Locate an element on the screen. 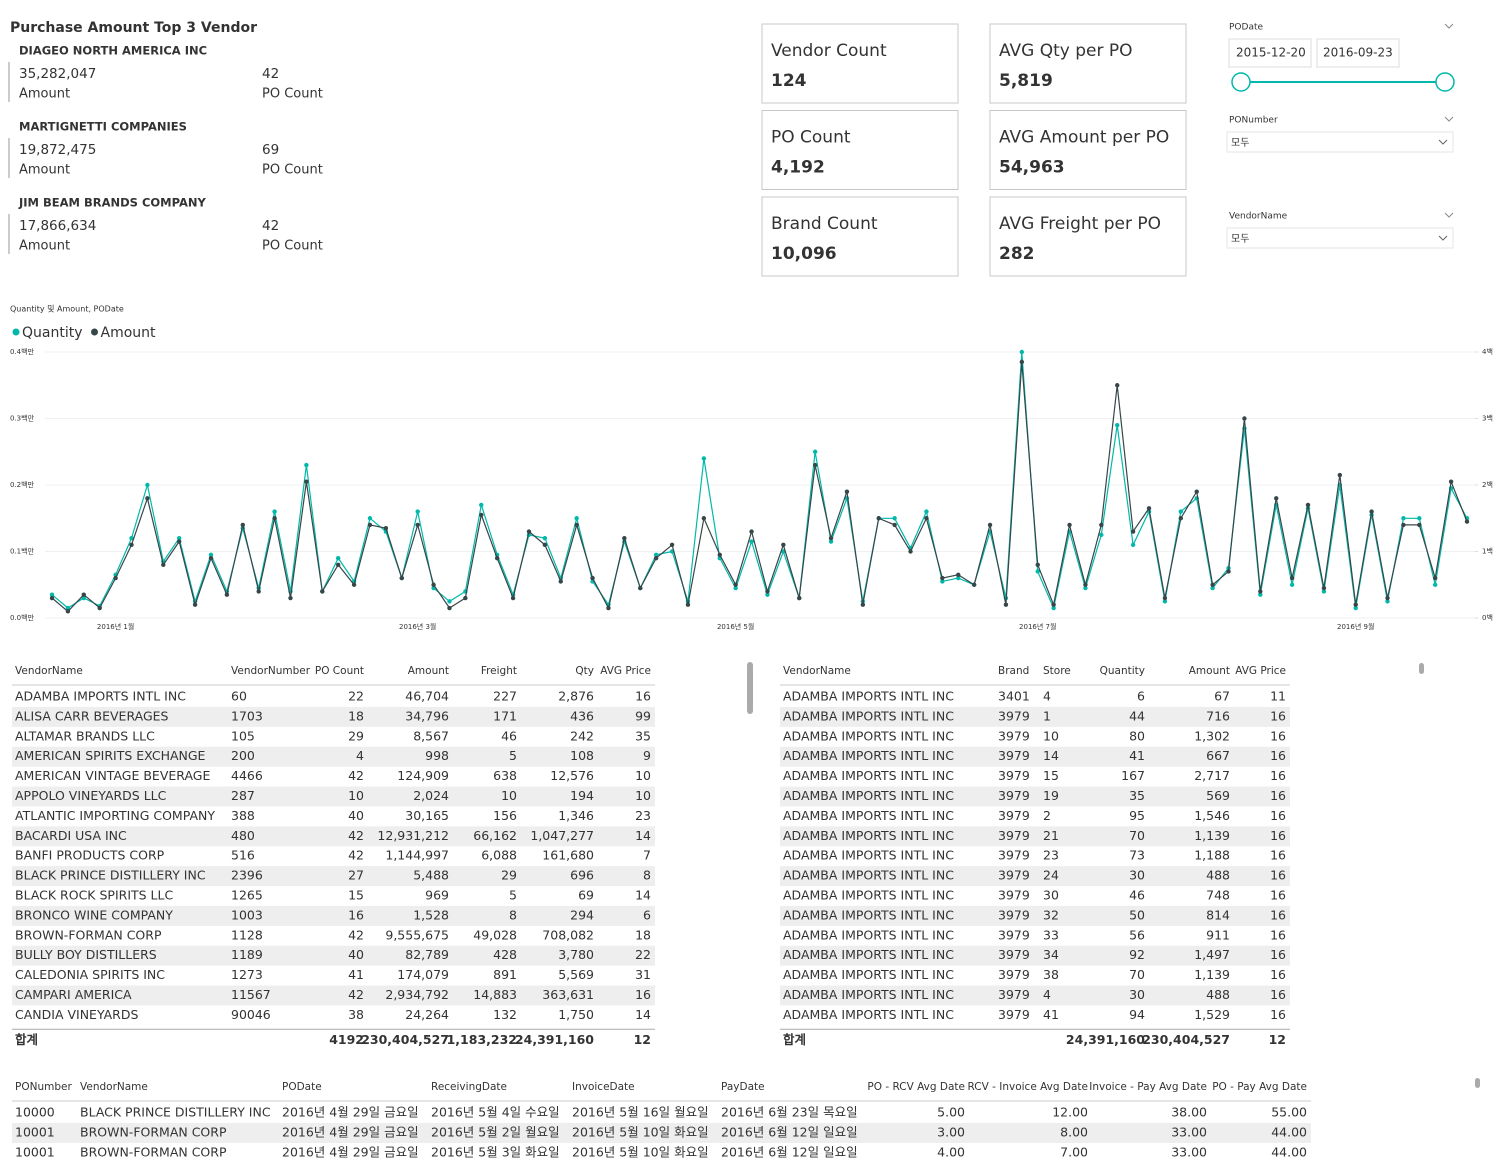  cell: 32 is located at coordinates (1051, 914).